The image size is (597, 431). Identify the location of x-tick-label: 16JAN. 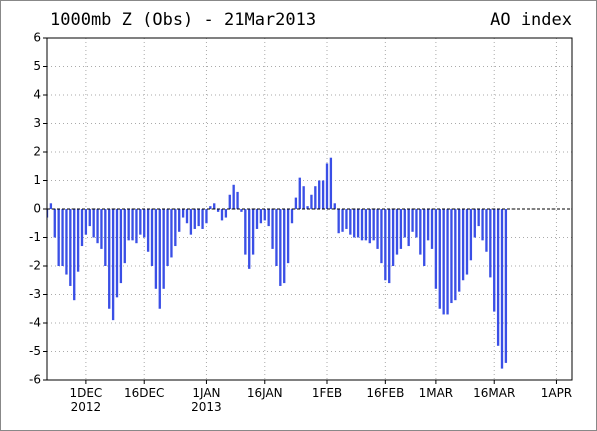
(265, 393).